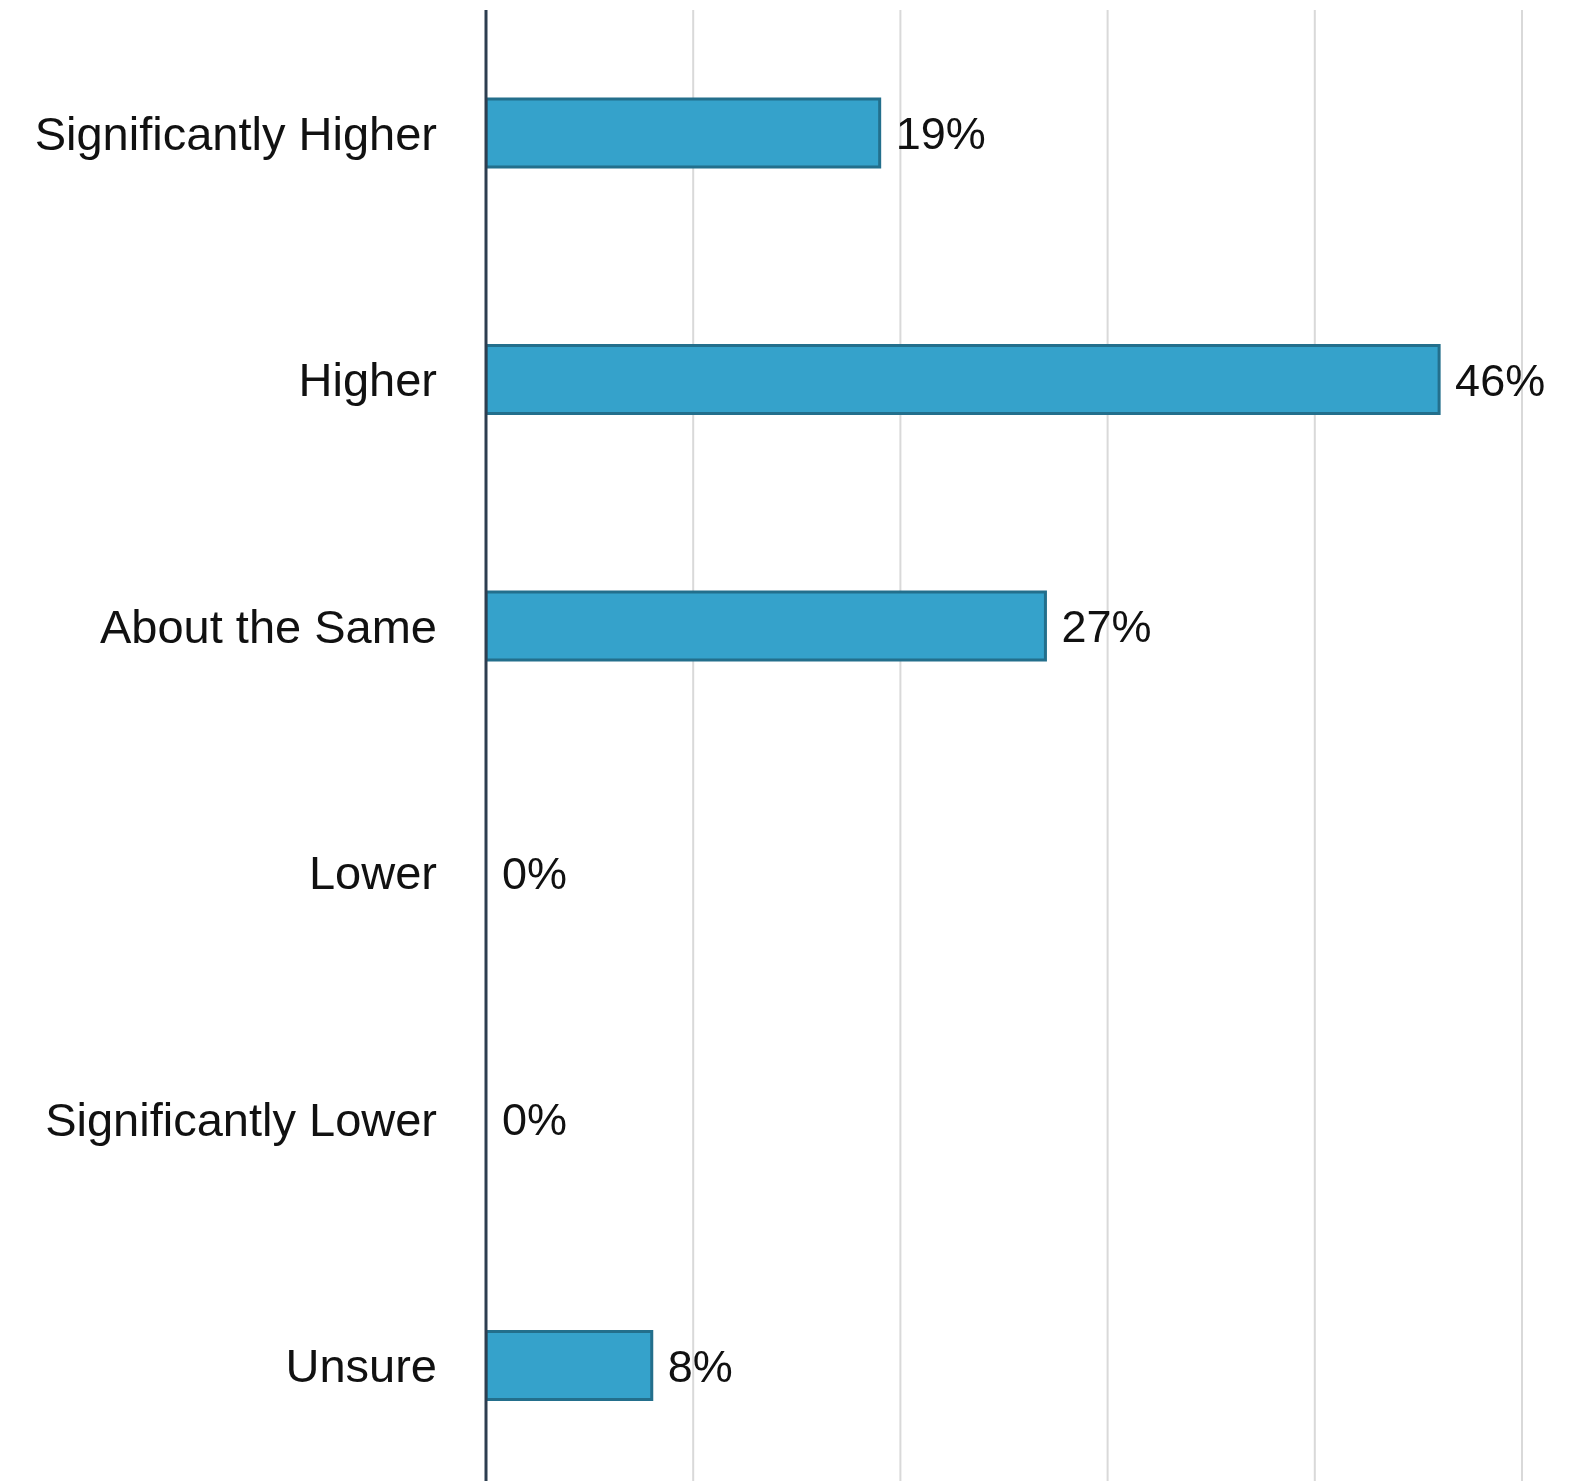 This screenshot has width=1583, height=1481. What do you see at coordinates (940, 134) in the screenshot?
I see `data-label: 19%` at bounding box center [940, 134].